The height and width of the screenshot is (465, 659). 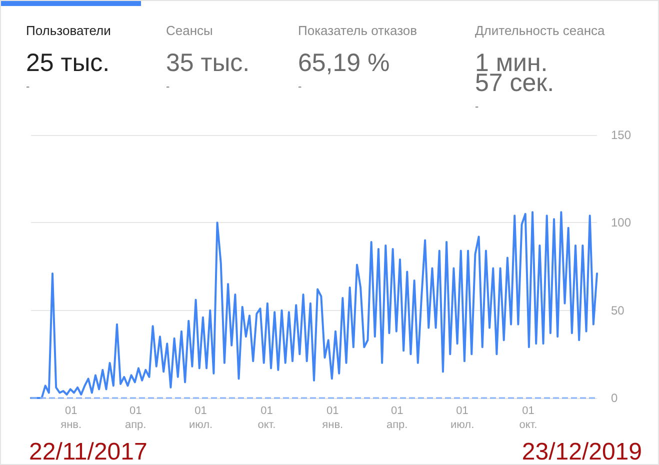 What do you see at coordinates (614, 398) in the screenshot?
I see `y-tick-label: 0` at bounding box center [614, 398].